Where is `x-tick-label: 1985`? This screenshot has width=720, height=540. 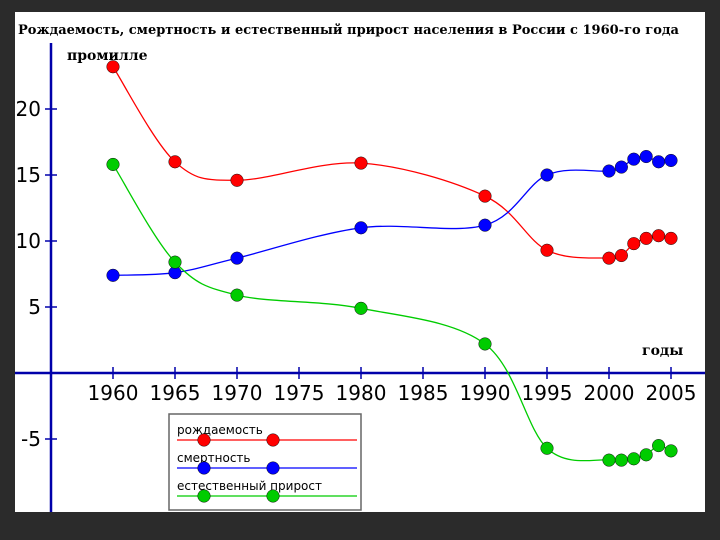
x-tick-label: 1985 is located at coordinates (423, 393).